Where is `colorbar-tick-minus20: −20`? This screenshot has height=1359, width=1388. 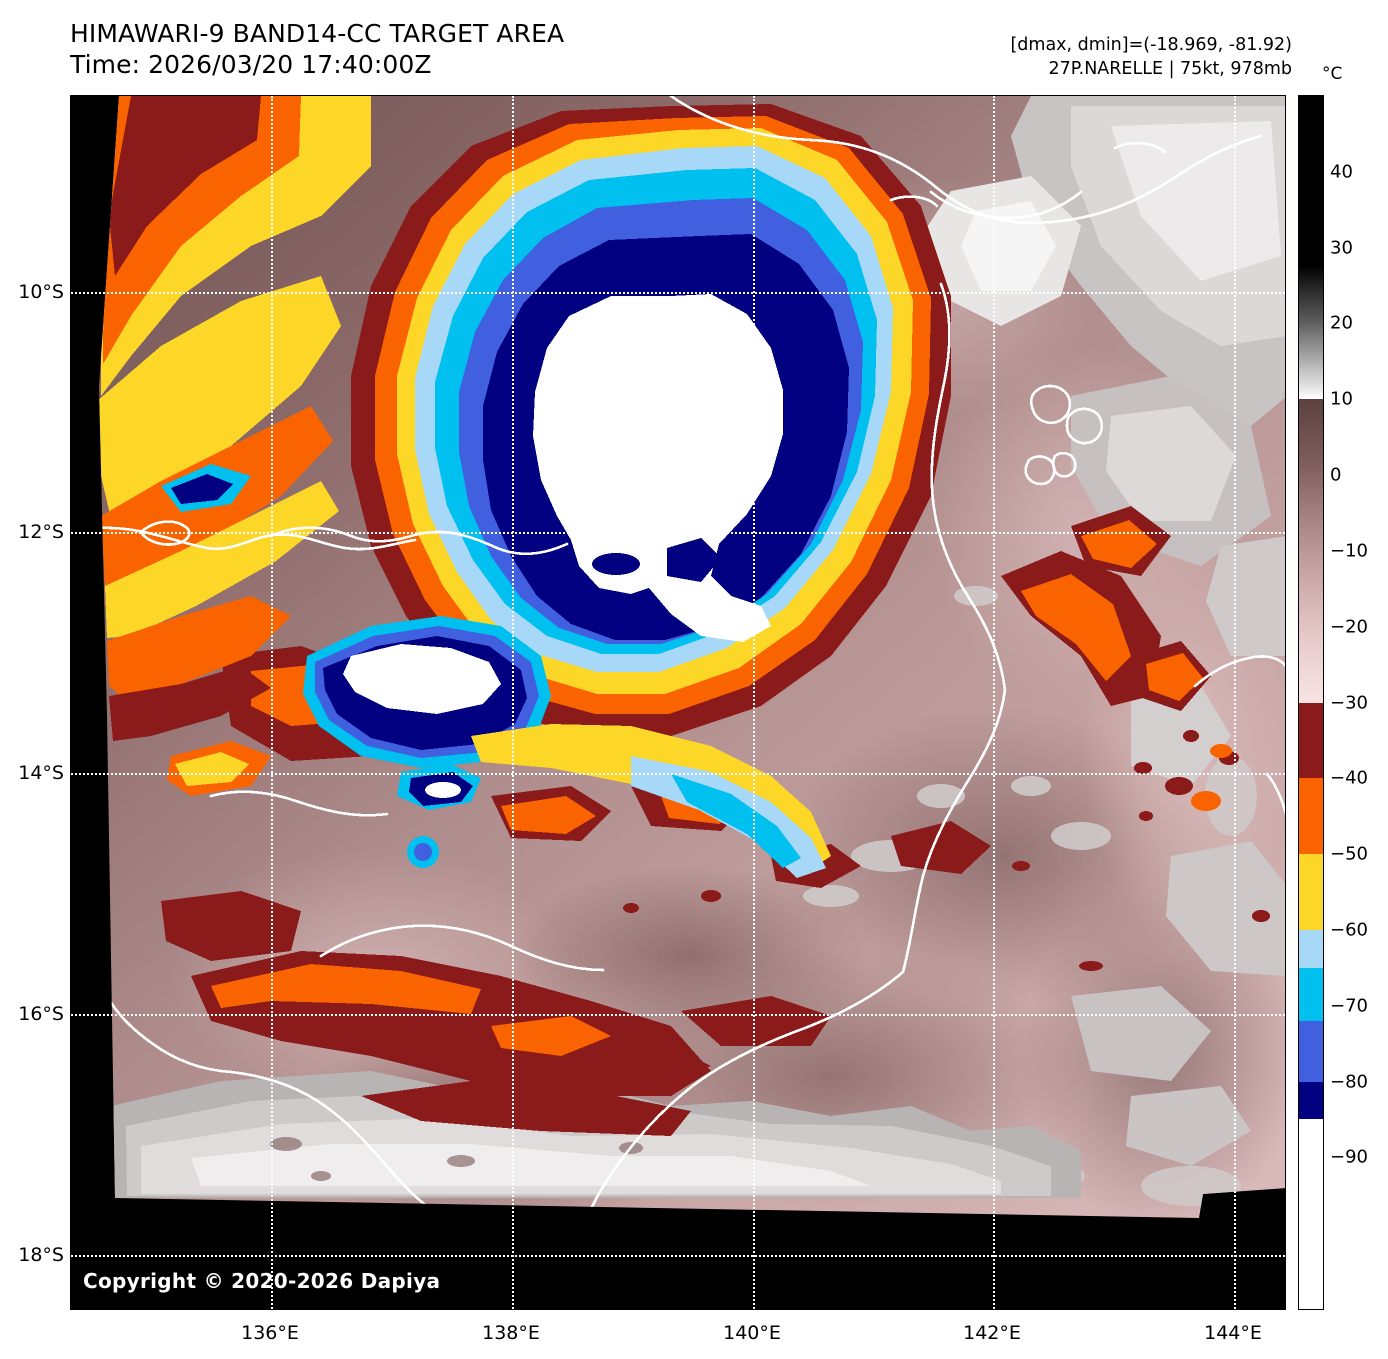
colorbar-tick-minus20: −20 is located at coordinates (1349, 627).